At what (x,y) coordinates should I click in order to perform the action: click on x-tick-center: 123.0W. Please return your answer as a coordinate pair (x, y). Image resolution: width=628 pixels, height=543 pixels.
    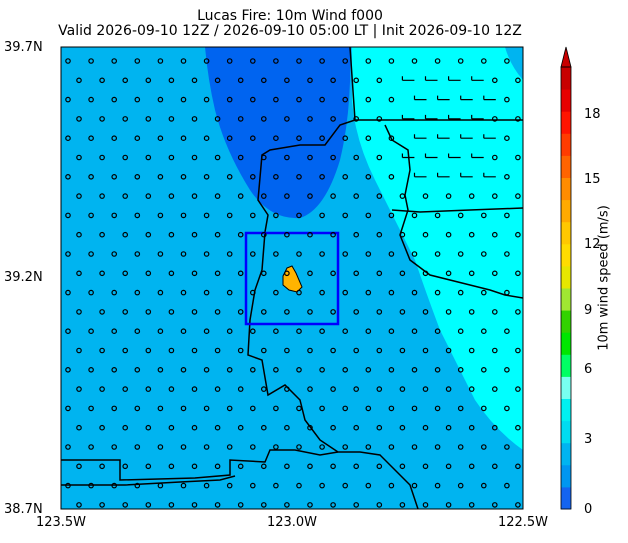
    Looking at the image, I should click on (292, 522).